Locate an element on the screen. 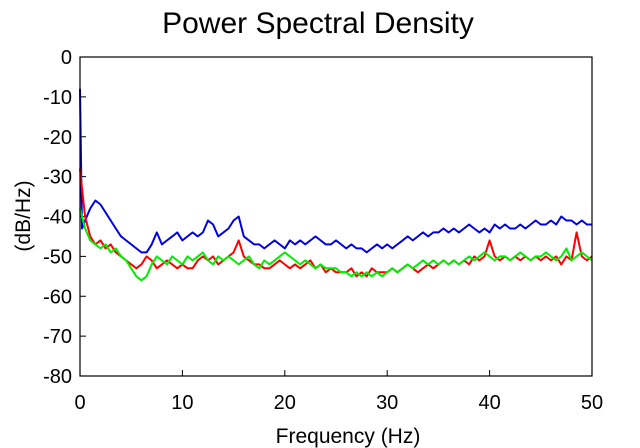 The height and width of the screenshot is (448, 640). y-tick-label: 0 is located at coordinates (66, 58).